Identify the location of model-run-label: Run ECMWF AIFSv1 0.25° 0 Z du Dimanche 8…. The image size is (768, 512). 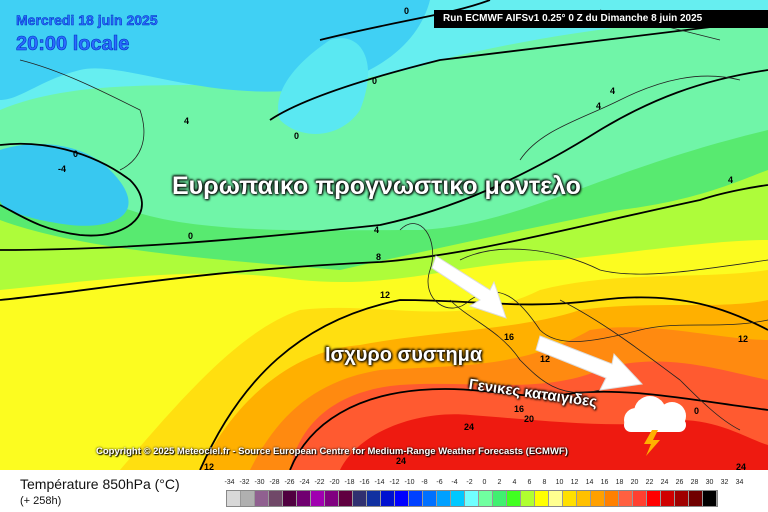
(601, 19).